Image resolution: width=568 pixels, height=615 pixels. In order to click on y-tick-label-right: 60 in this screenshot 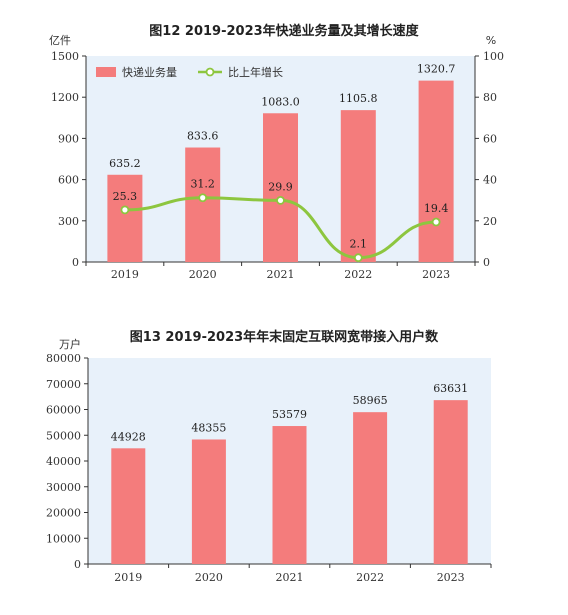, I will do `click(490, 138)`.